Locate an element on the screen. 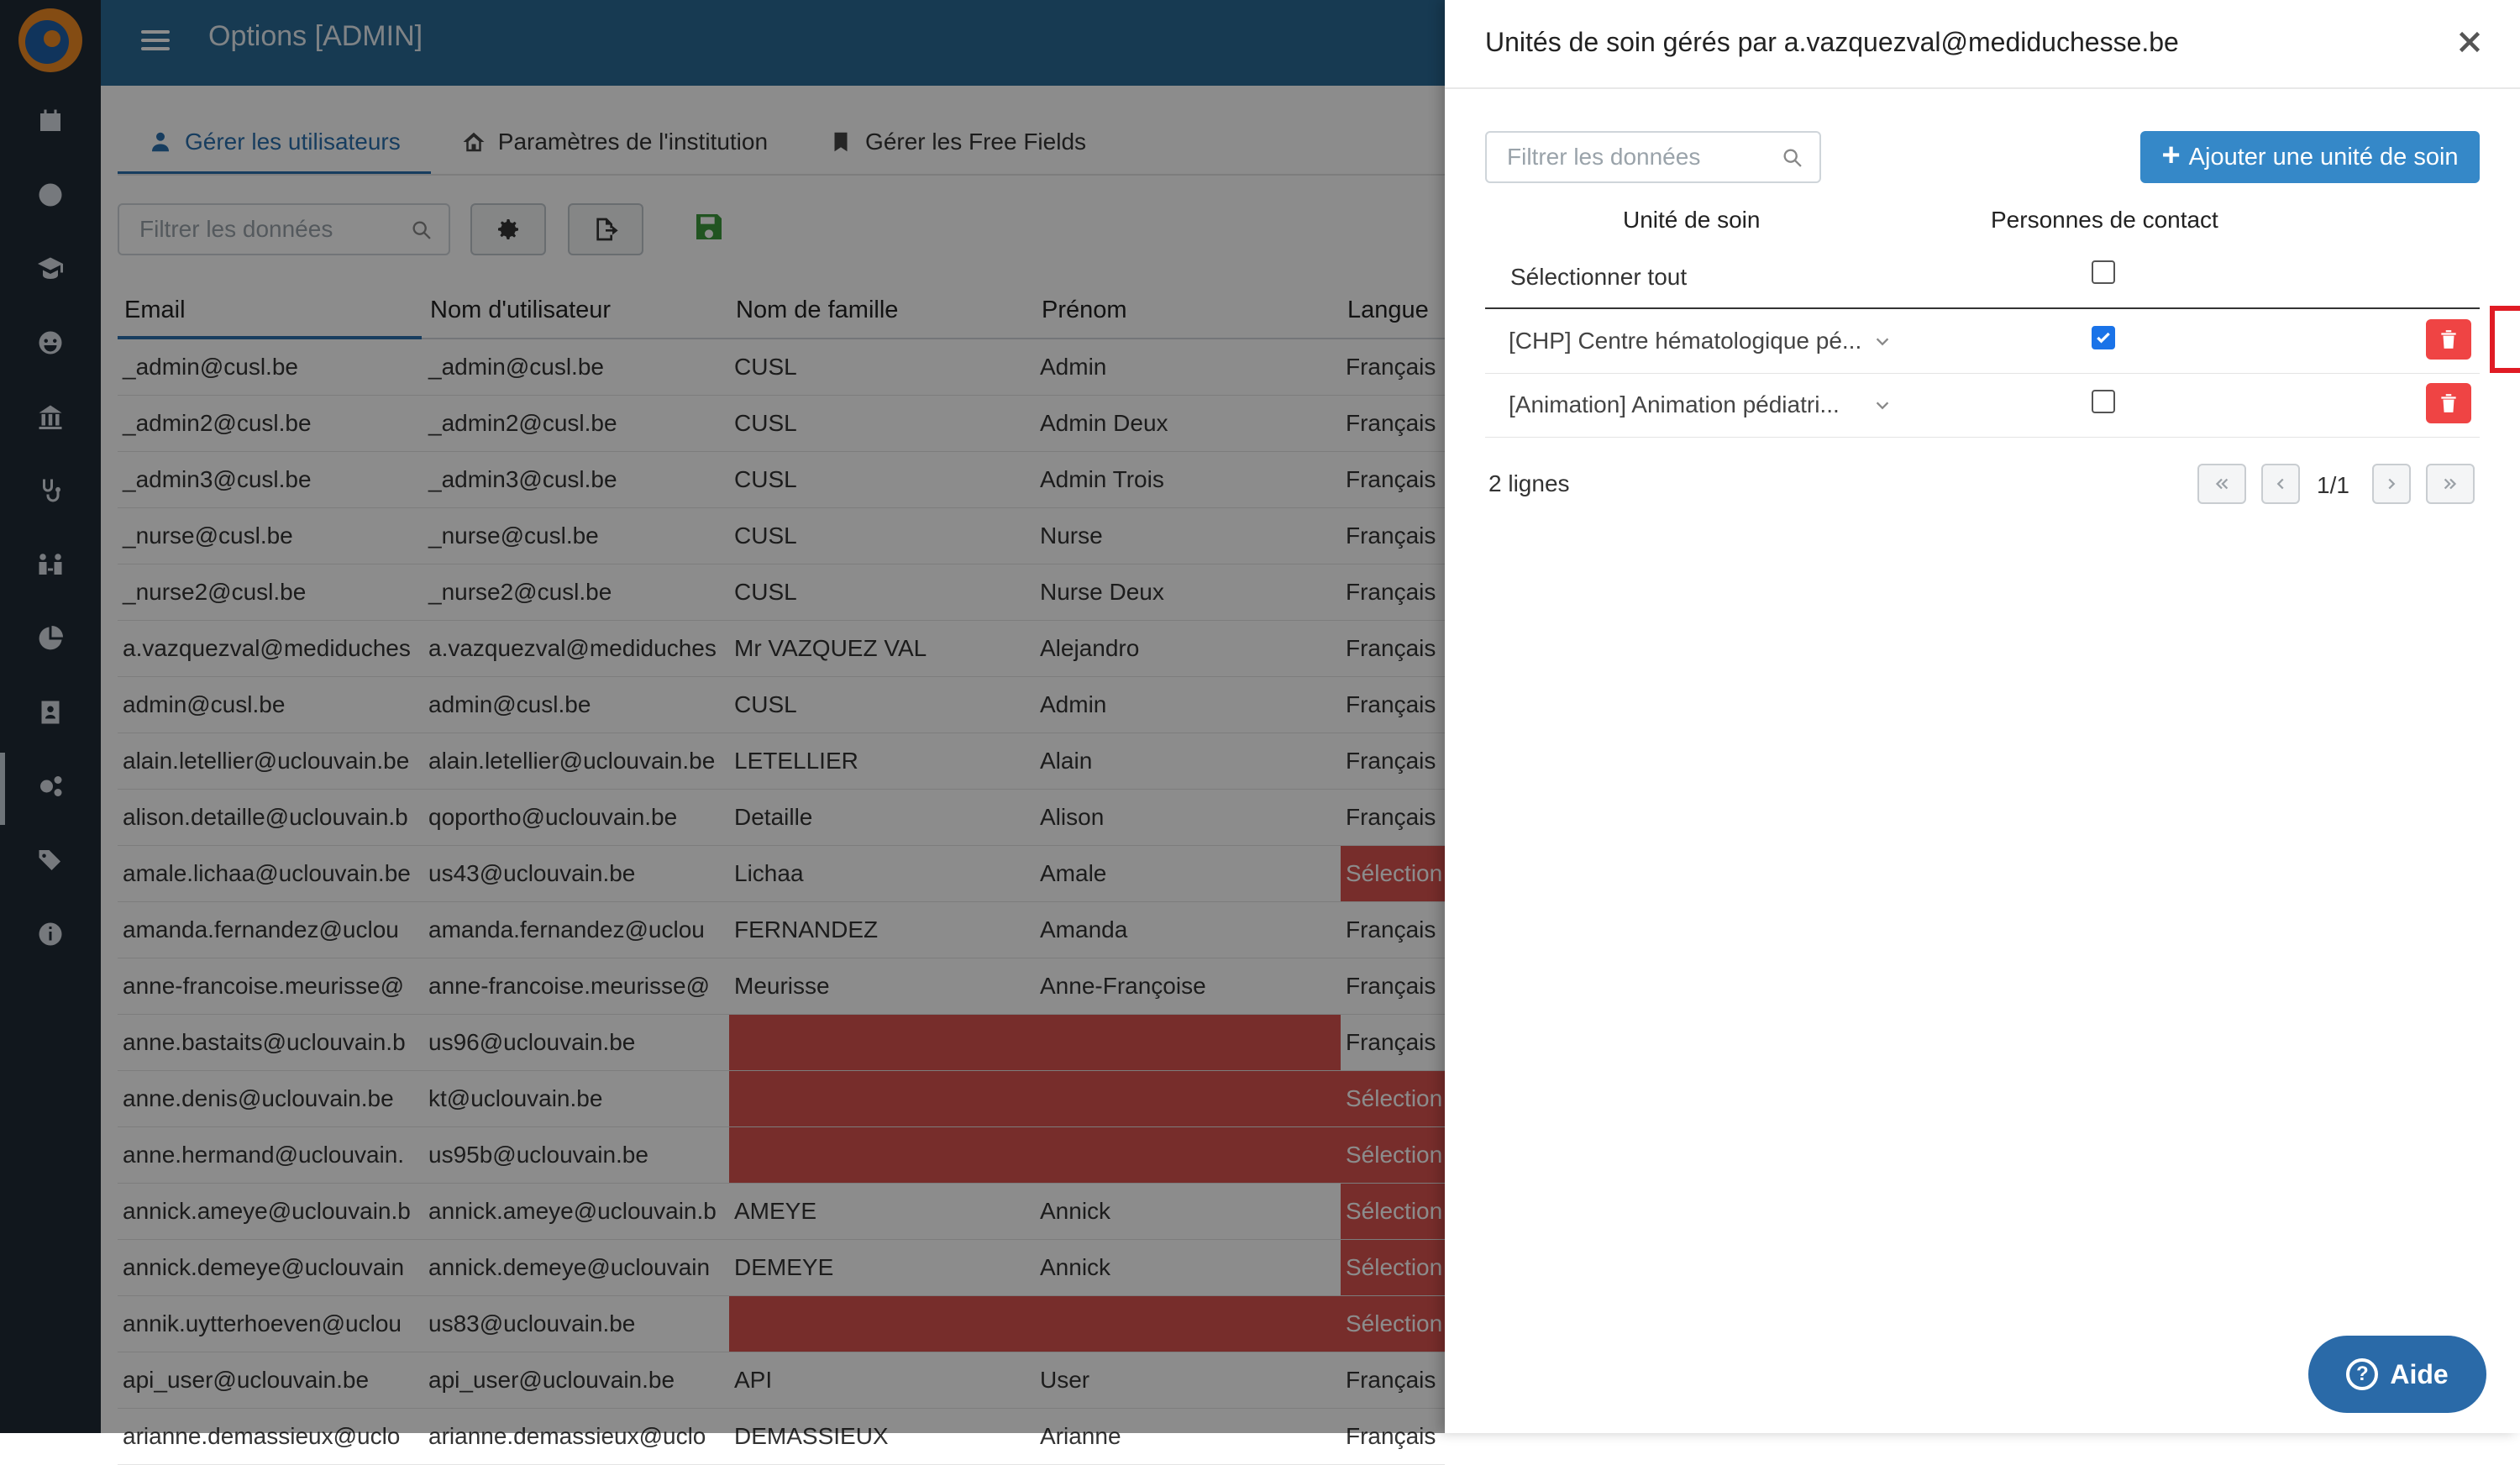 This screenshot has width=2520, height=1465. contact-card-icon is located at coordinates (50, 712).